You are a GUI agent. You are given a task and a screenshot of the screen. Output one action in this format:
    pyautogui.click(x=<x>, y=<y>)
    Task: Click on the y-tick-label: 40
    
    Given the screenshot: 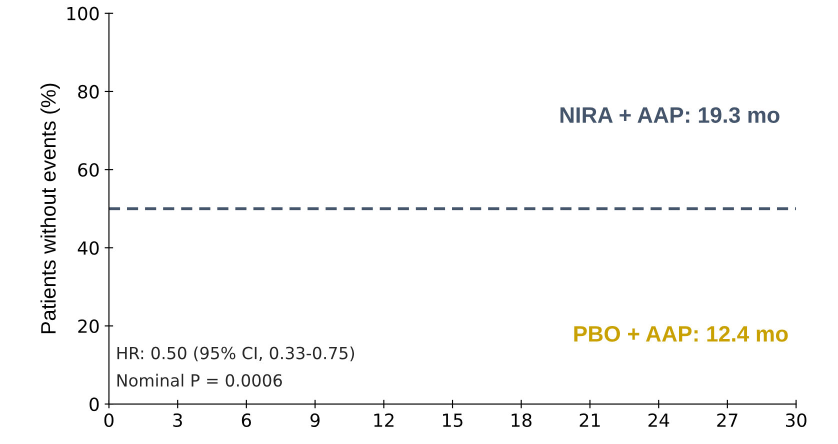 What is the action you would take?
    pyautogui.click(x=88, y=248)
    